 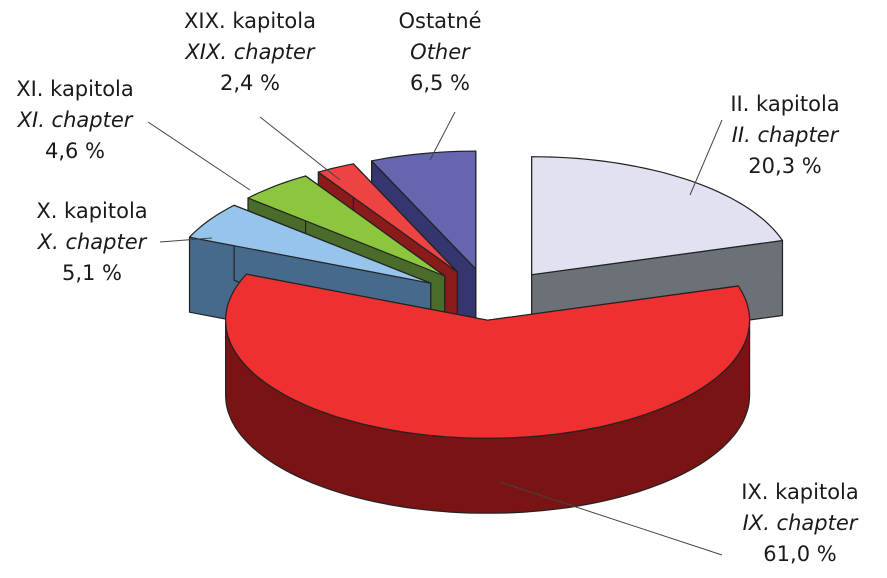 What do you see at coordinates (75, 151) in the screenshot?
I see `slice-value-label: 4,6 %` at bounding box center [75, 151].